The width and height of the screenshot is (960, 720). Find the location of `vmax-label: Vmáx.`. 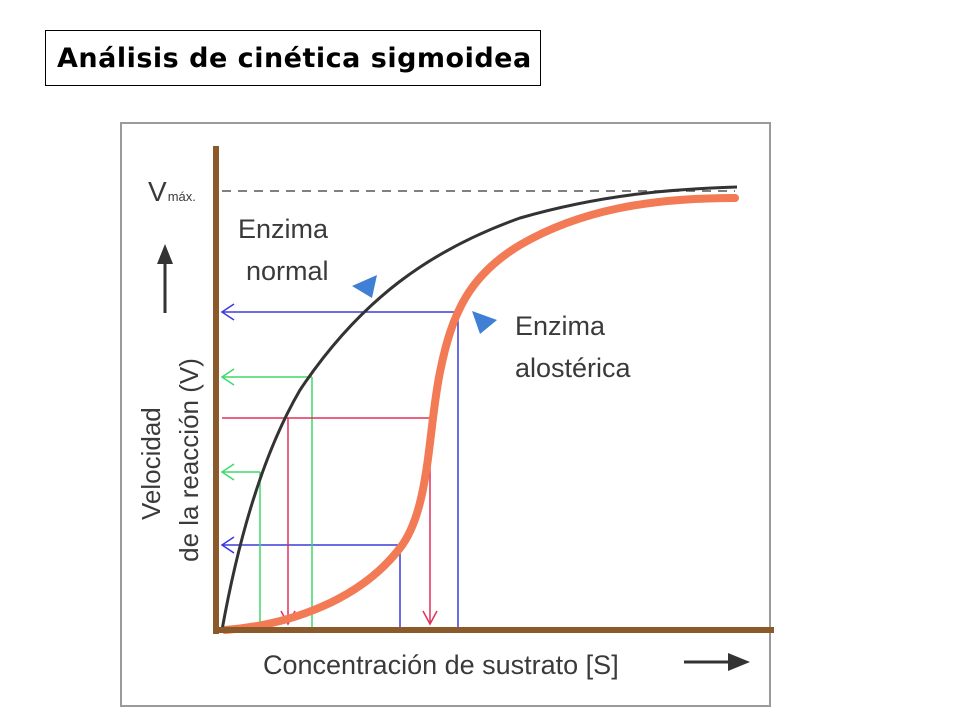

vmax-label: Vmáx. is located at coordinates (172, 191).